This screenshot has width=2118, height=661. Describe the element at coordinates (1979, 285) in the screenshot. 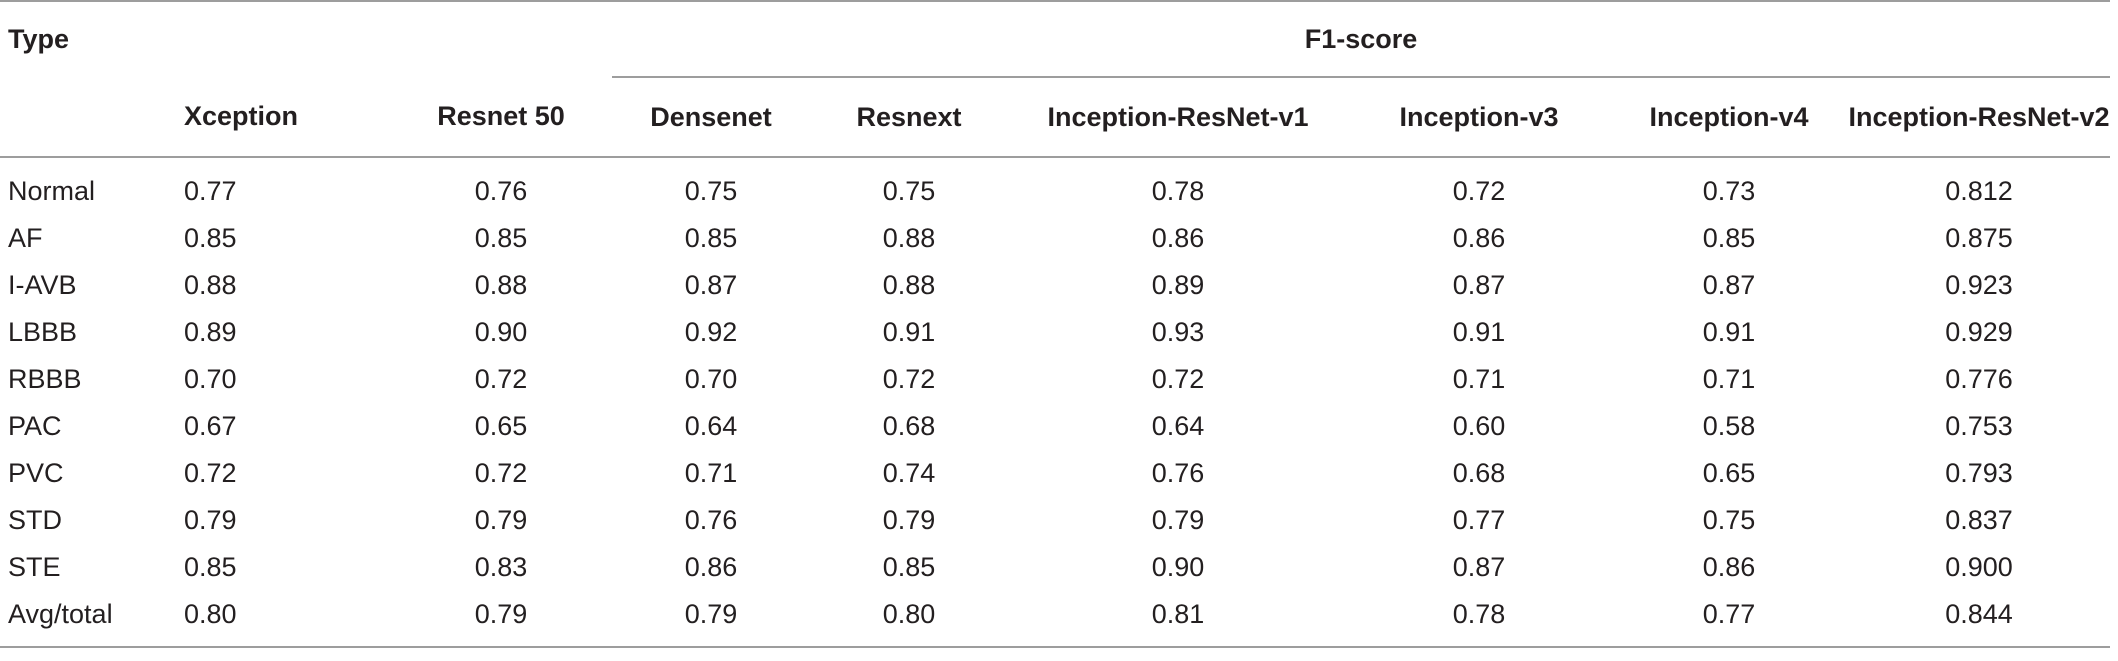

I see `table-cell: 0.923` at that location.